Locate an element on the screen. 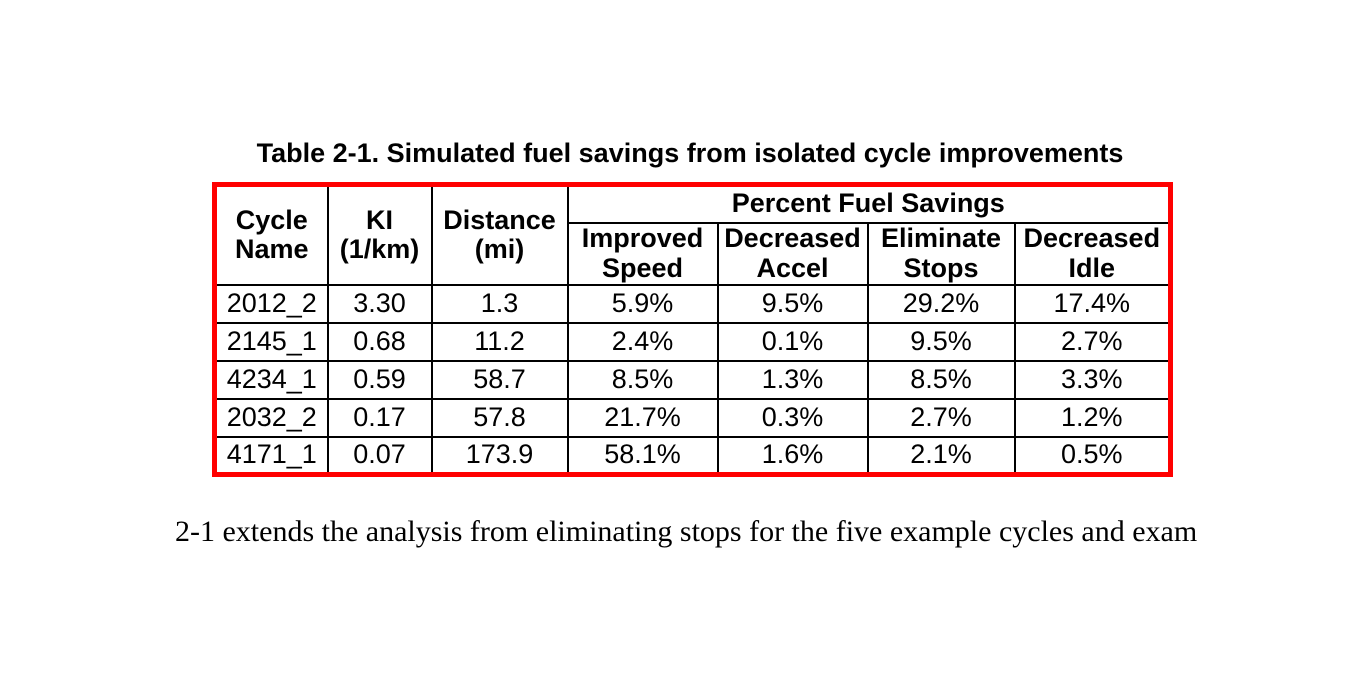 The image size is (1366, 674). col-header-decreased-idle: Decreased Idle is located at coordinates (1092, 253).